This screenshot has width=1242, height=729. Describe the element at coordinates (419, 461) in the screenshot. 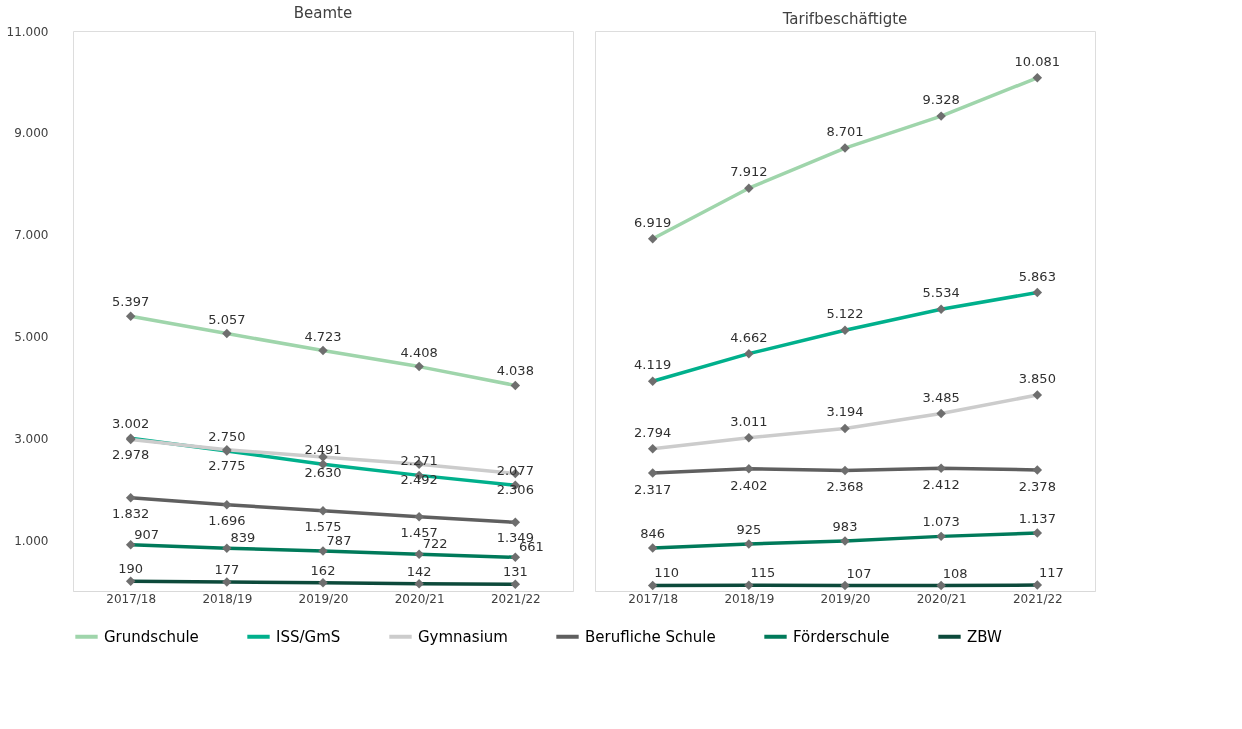

I see `data-label: 2.271` at that location.